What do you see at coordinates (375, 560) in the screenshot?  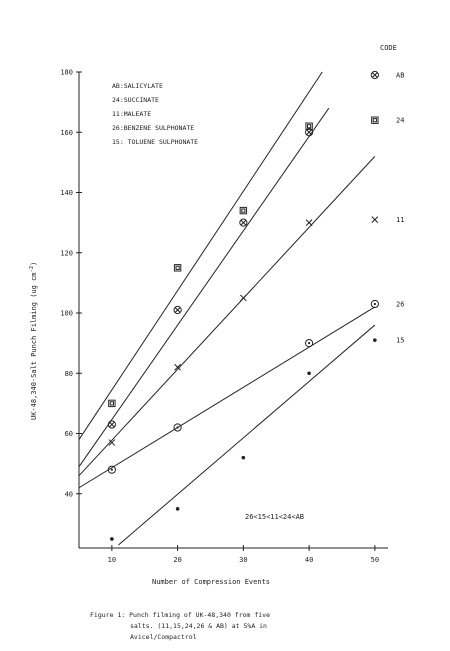 I see `x-tick-label: 50` at bounding box center [375, 560].